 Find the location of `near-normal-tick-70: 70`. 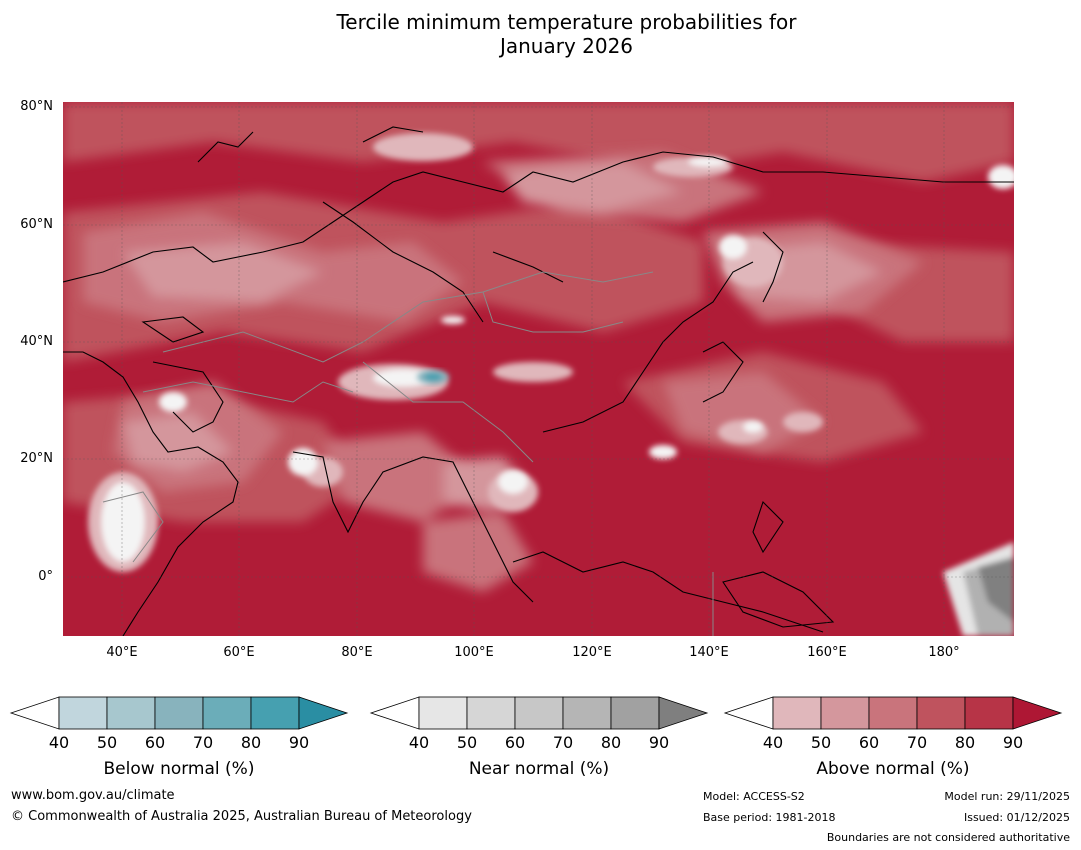

near-normal-tick-70: 70 is located at coordinates (563, 742).